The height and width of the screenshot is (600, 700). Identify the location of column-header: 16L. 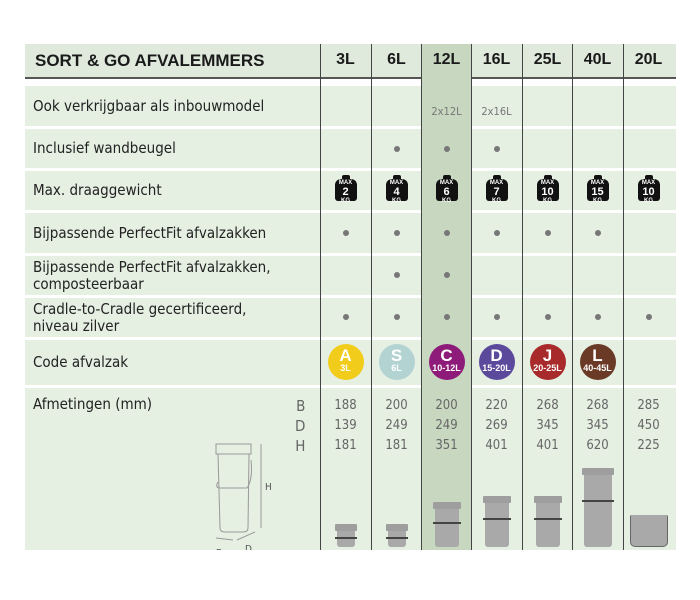
(496, 59).